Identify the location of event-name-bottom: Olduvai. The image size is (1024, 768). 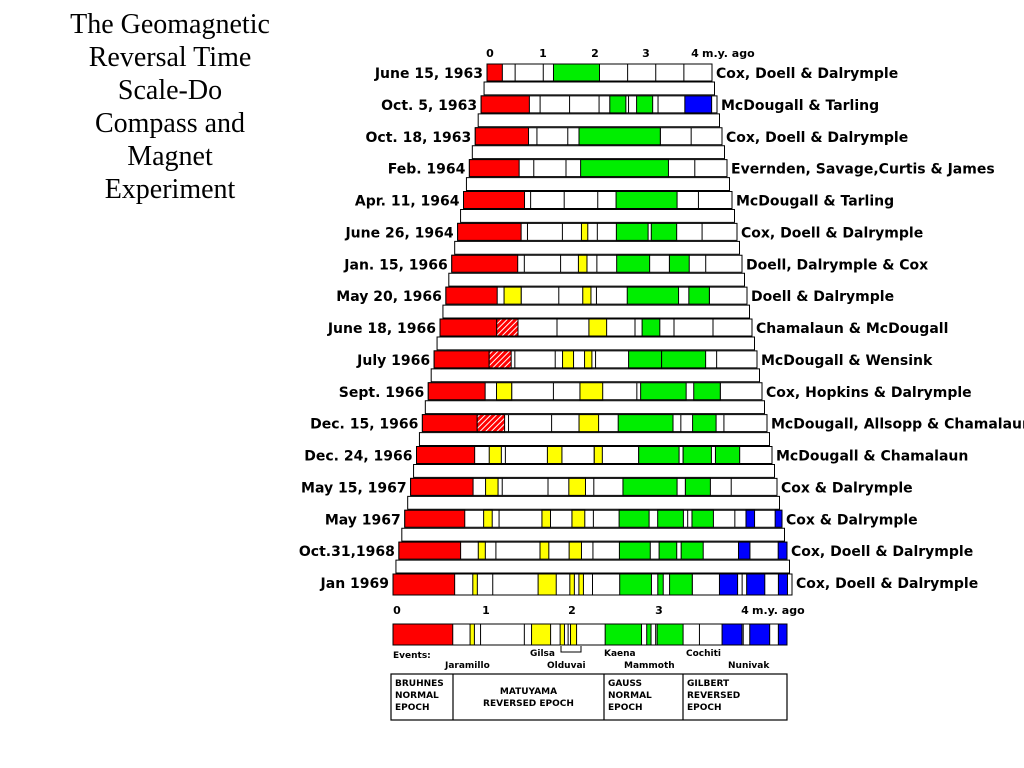
(566, 666).